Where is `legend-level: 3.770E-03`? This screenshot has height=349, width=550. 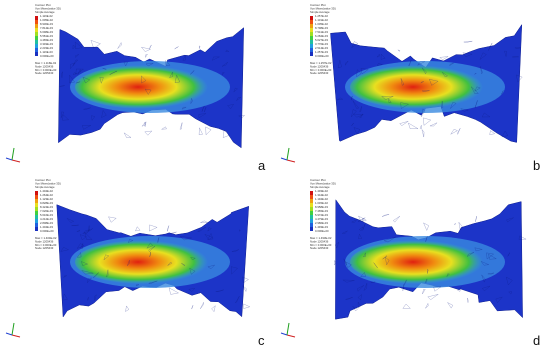 legend-level: 3.770E-03 is located at coordinates (321, 44).